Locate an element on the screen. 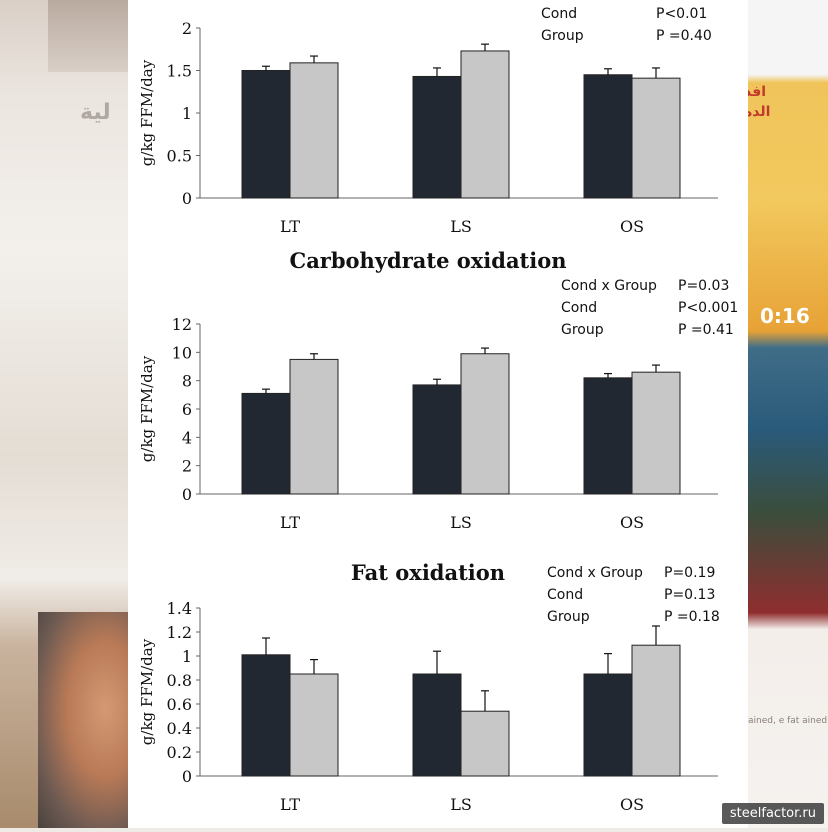 This screenshot has height=832, width=828. y-tick-label: 1.5 is located at coordinates (179, 71).